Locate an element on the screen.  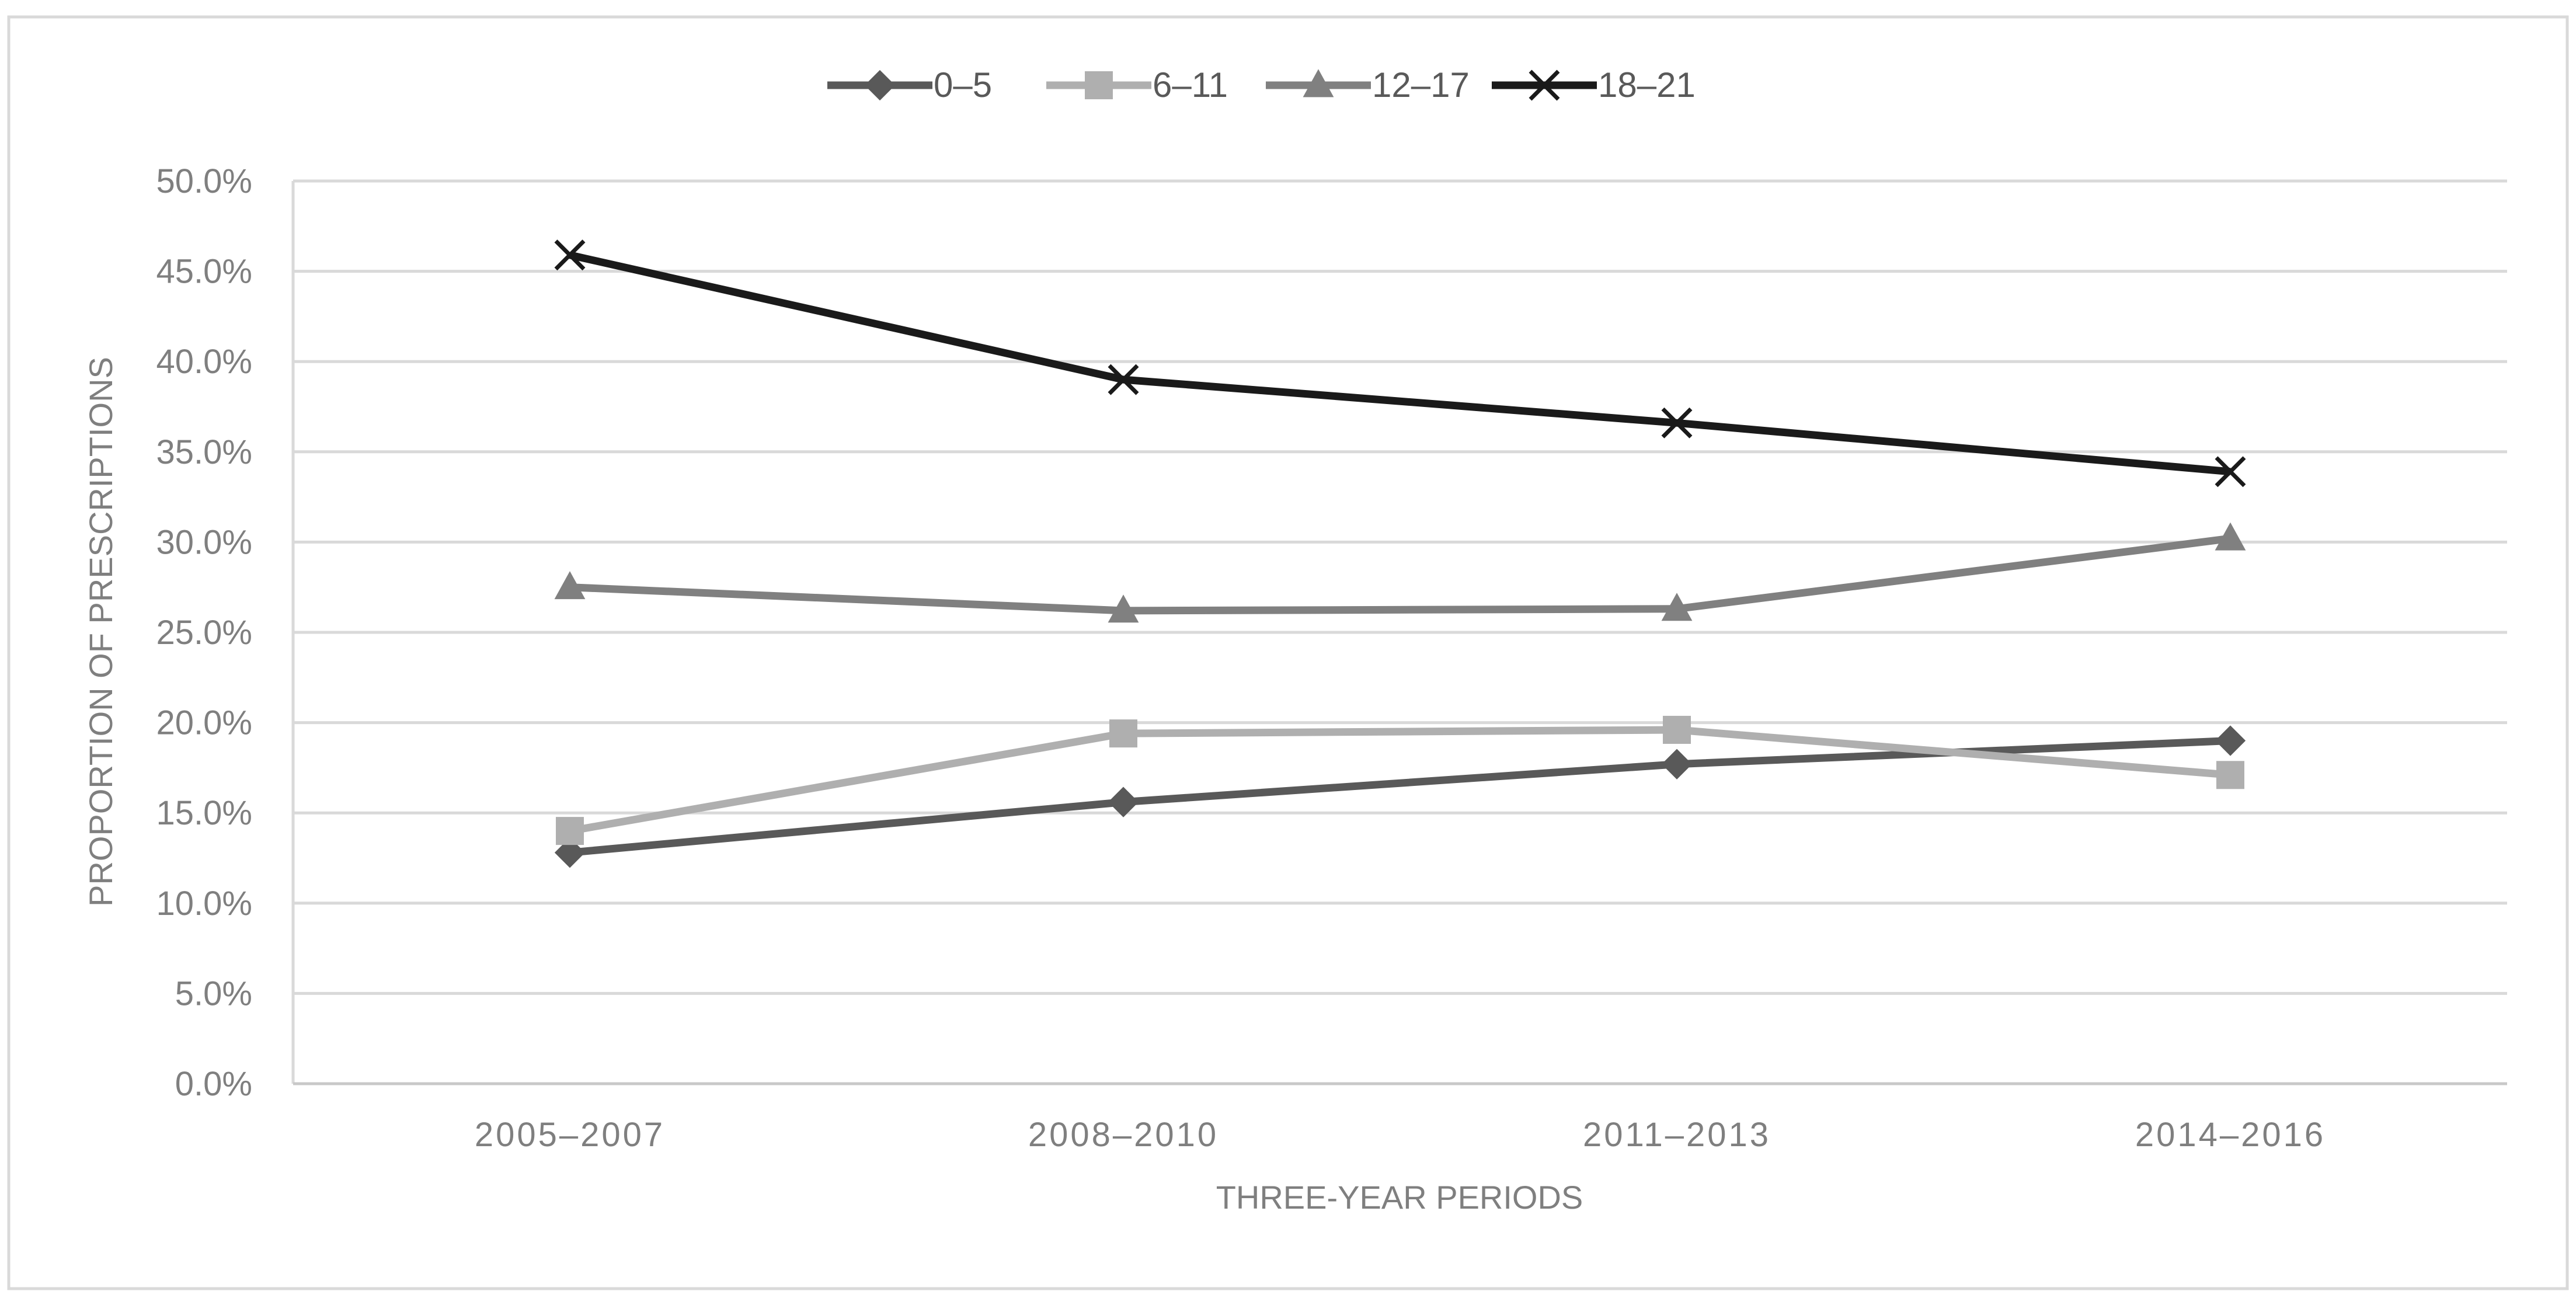
y-tick-label: 45.0% is located at coordinates (204, 272).